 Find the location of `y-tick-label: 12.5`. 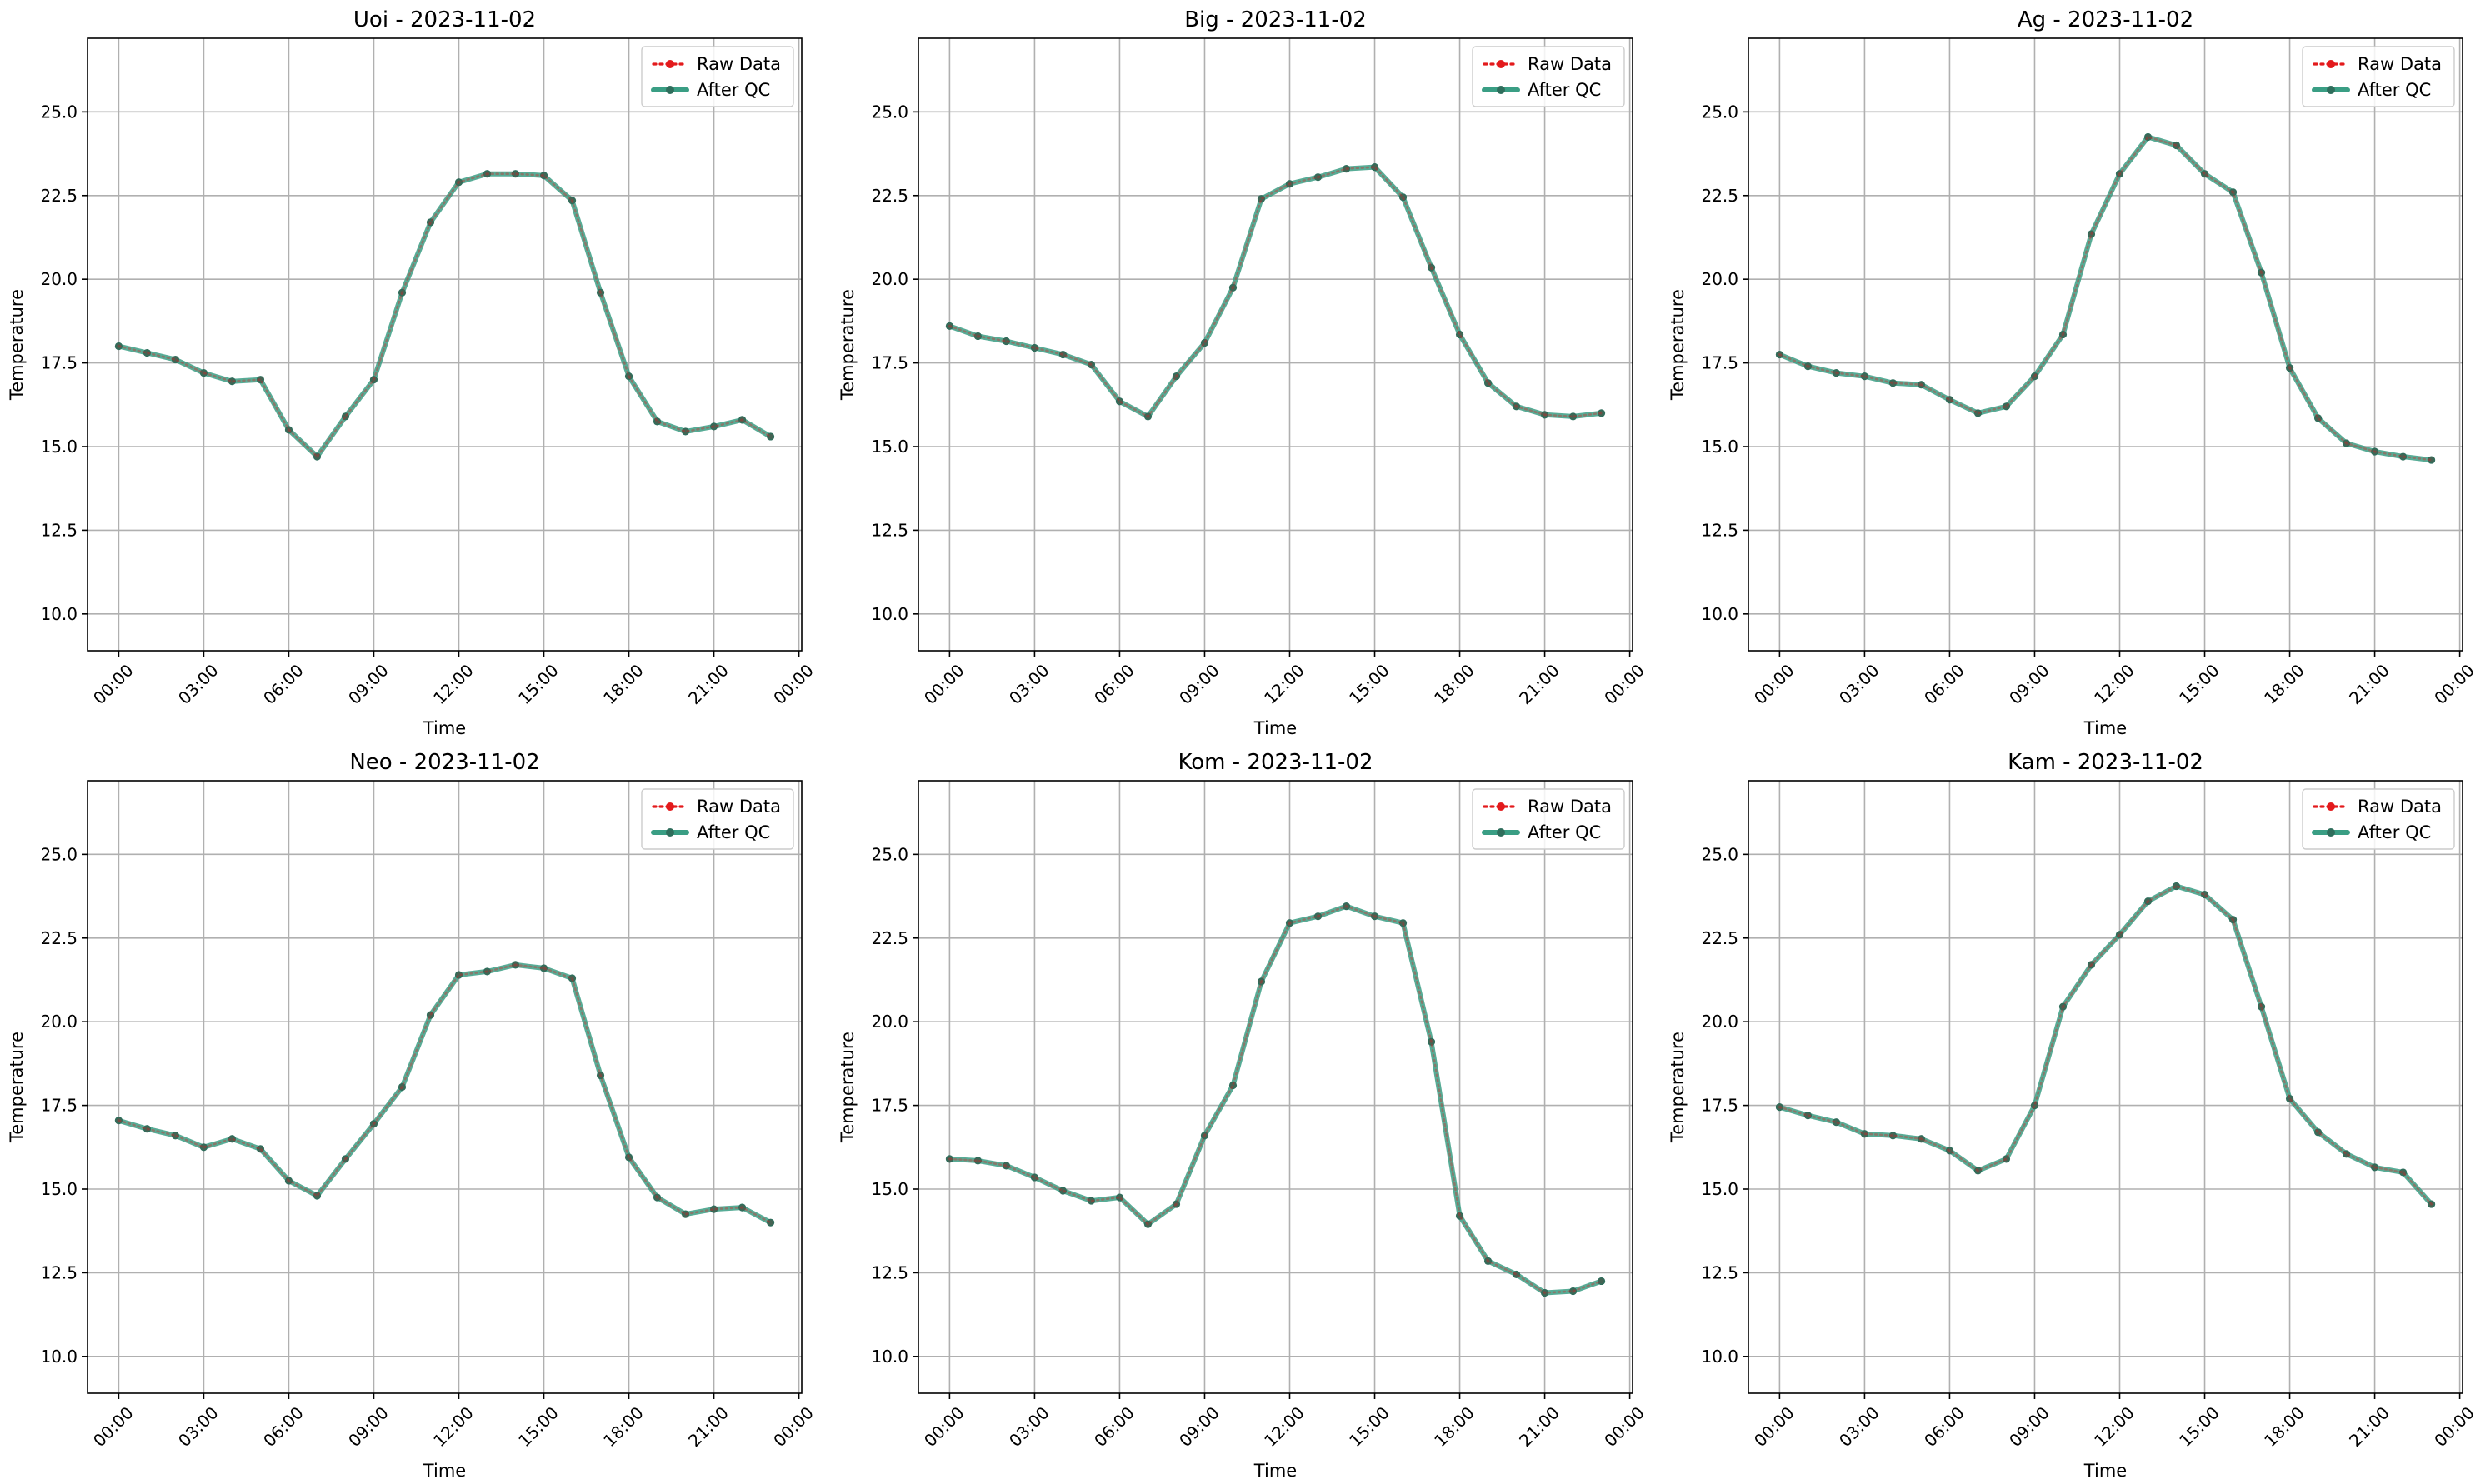

y-tick-label: 12.5 is located at coordinates (890, 1272).